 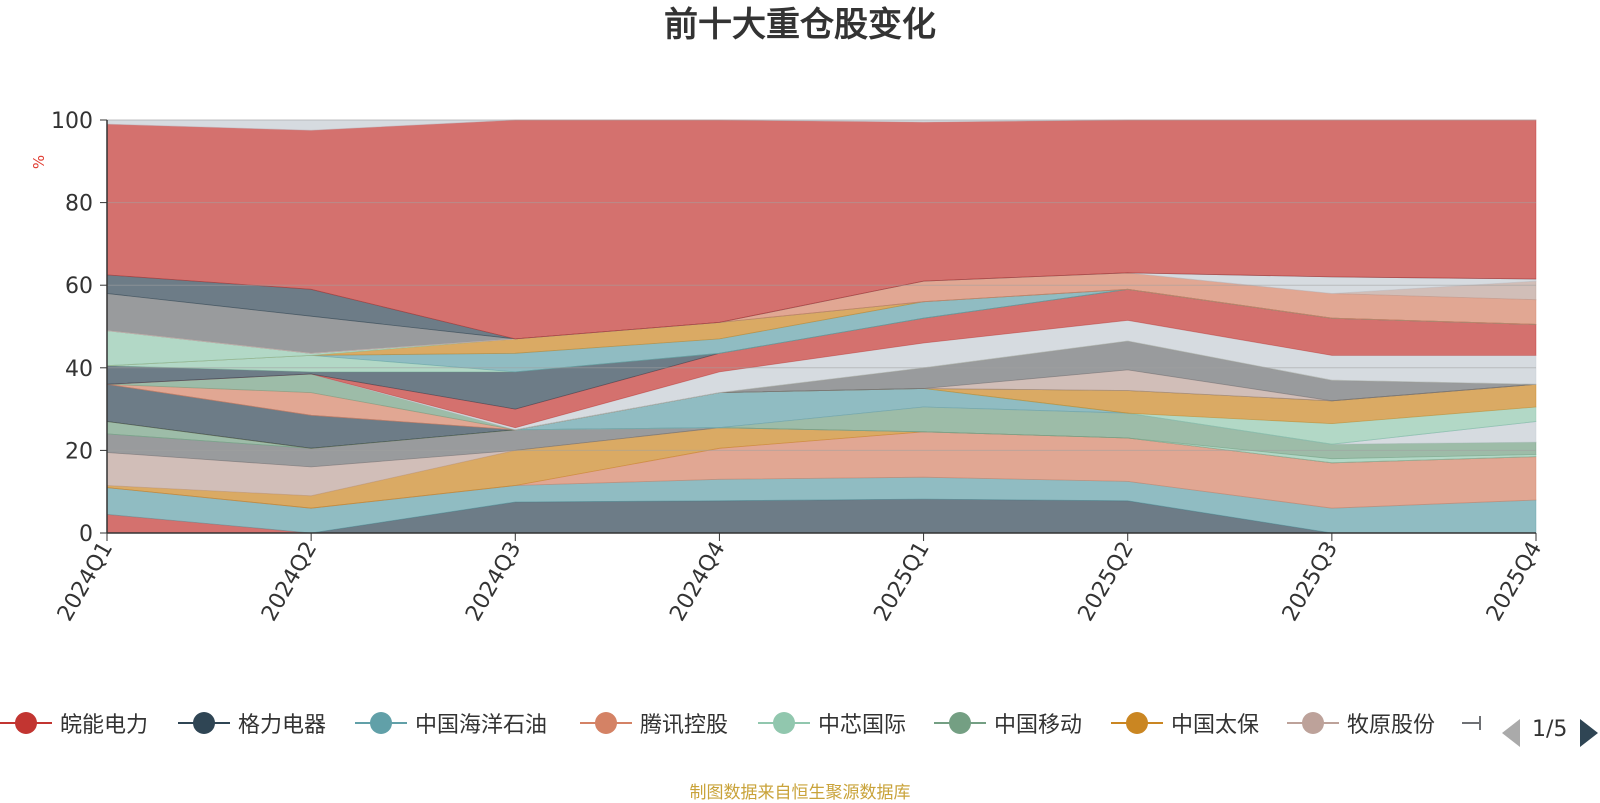 What do you see at coordinates (901, 582) in the screenshot?
I see `x-tick-label: 2025Q1` at bounding box center [901, 582].